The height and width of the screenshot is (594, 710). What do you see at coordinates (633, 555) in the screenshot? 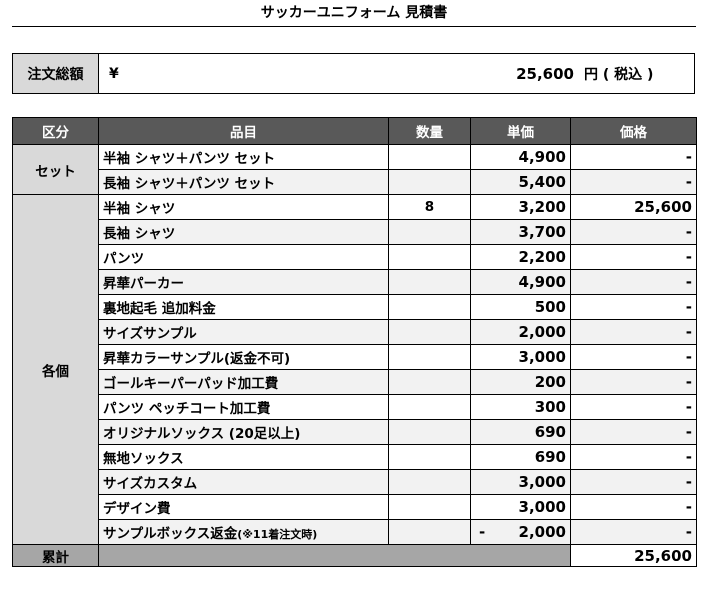
I see `summary-amount: 25,600` at bounding box center [633, 555].